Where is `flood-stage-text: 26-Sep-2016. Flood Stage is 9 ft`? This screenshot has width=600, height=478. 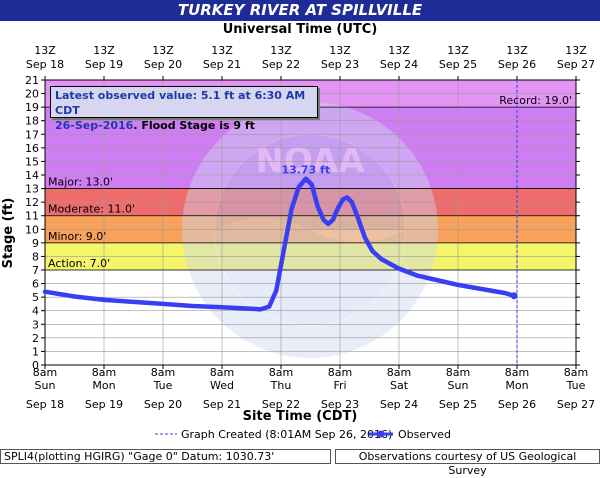 flood-stage-text: 26-Sep-2016. Flood Stage is 9 ft is located at coordinates (184, 125).